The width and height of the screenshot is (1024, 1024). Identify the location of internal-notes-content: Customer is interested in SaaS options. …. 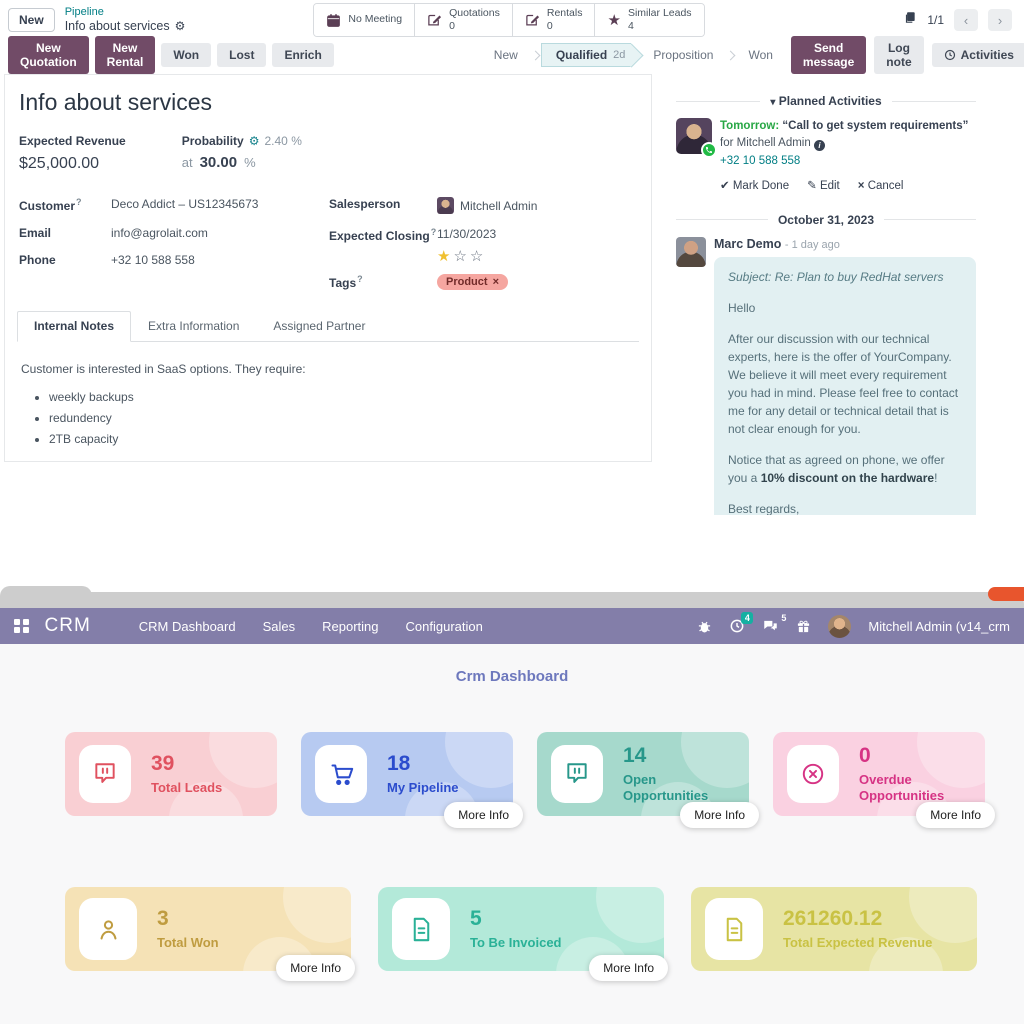
(328, 407).